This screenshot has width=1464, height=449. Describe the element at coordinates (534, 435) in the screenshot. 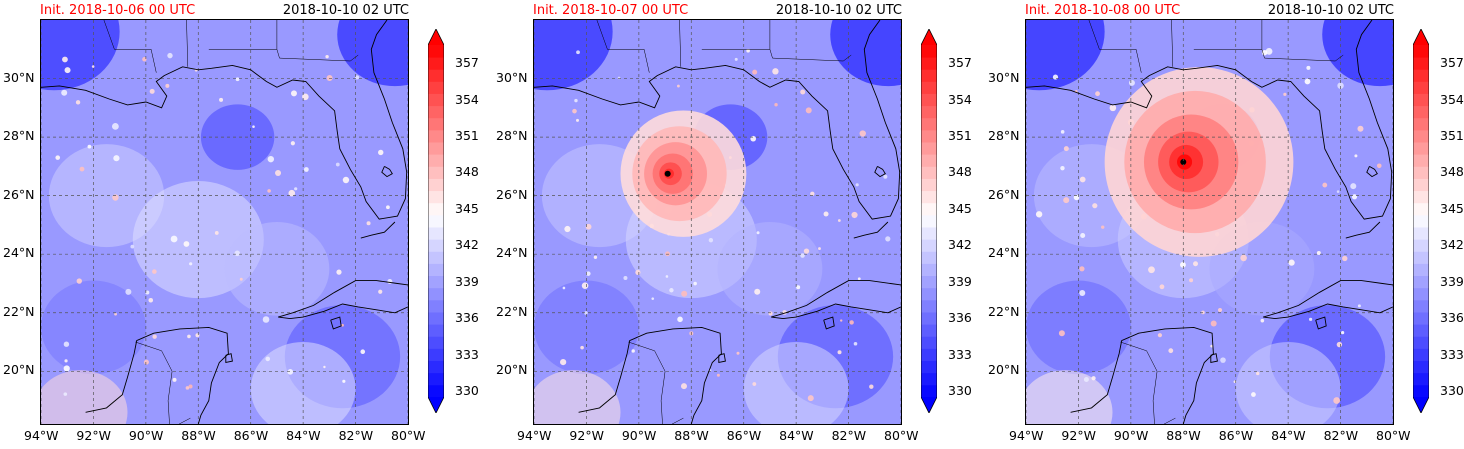

I see `longitude-tick-label: 94°W` at that location.